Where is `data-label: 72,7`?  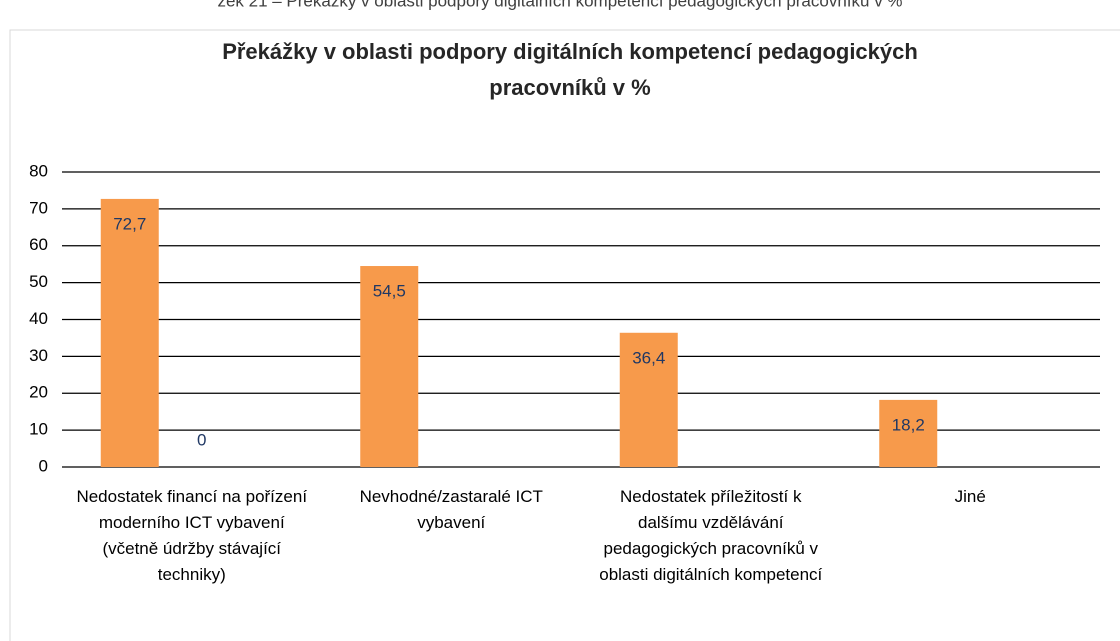
data-label: 72,7 is located at coordinates (129, 223).